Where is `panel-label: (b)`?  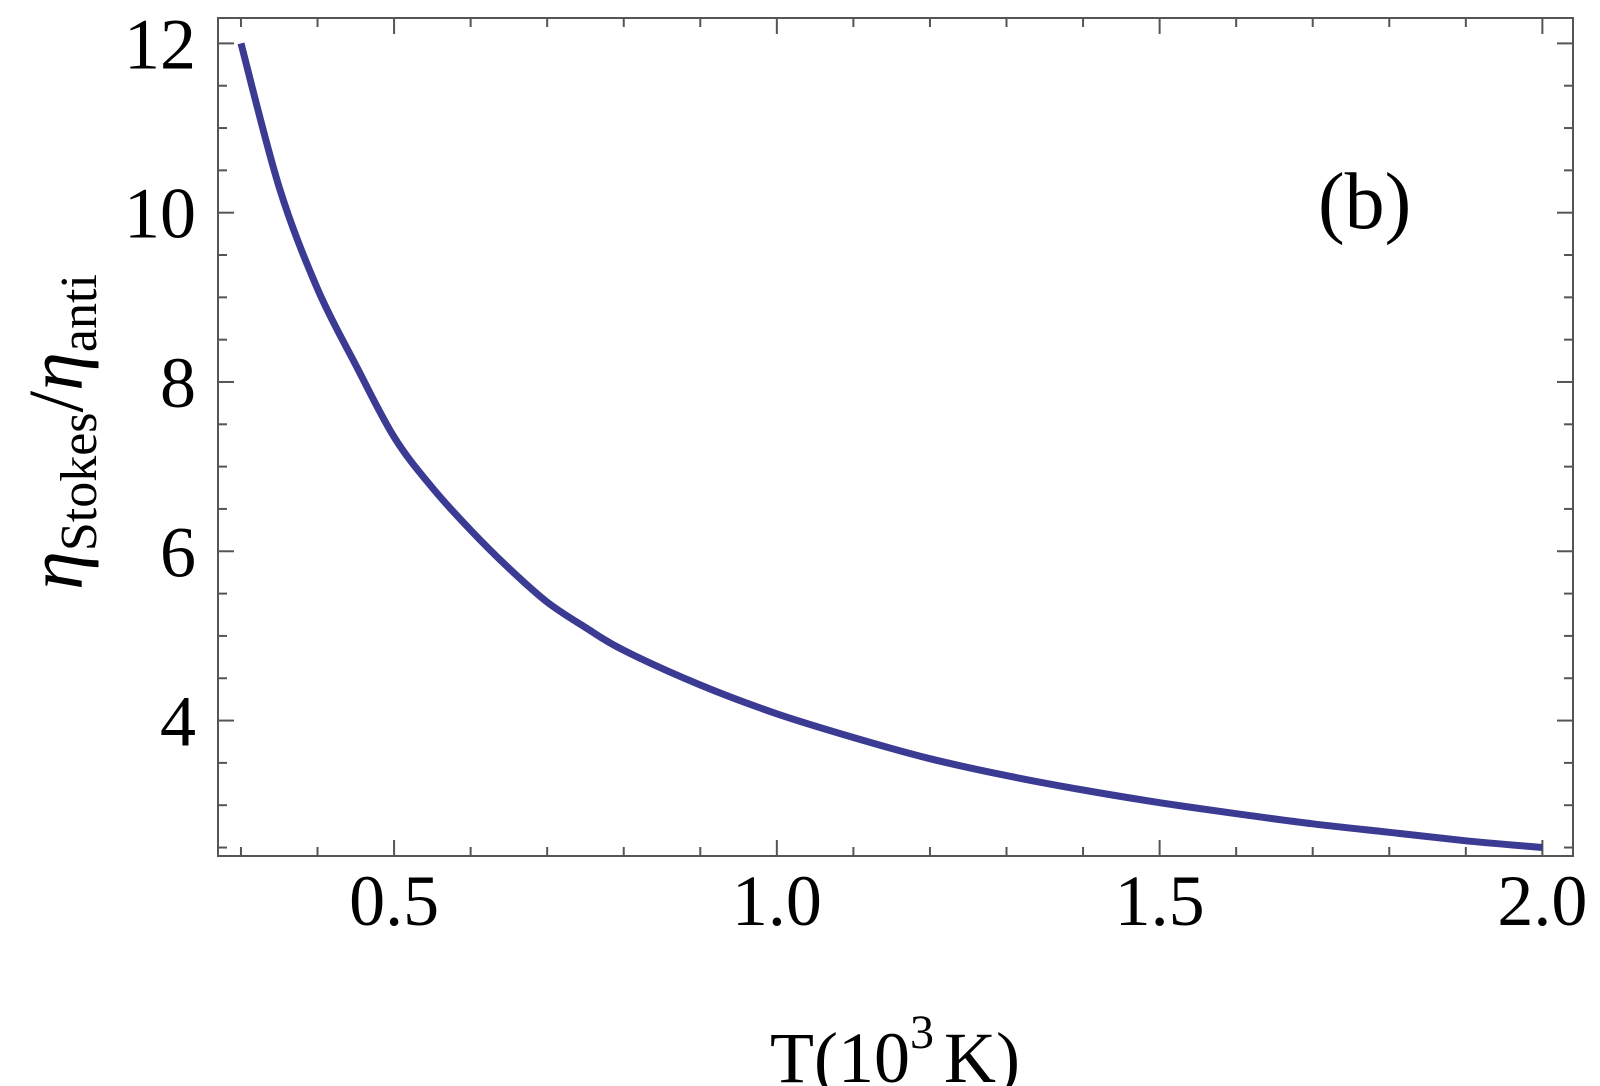 panel-label: (b) is located at coordinates (1364, 202).